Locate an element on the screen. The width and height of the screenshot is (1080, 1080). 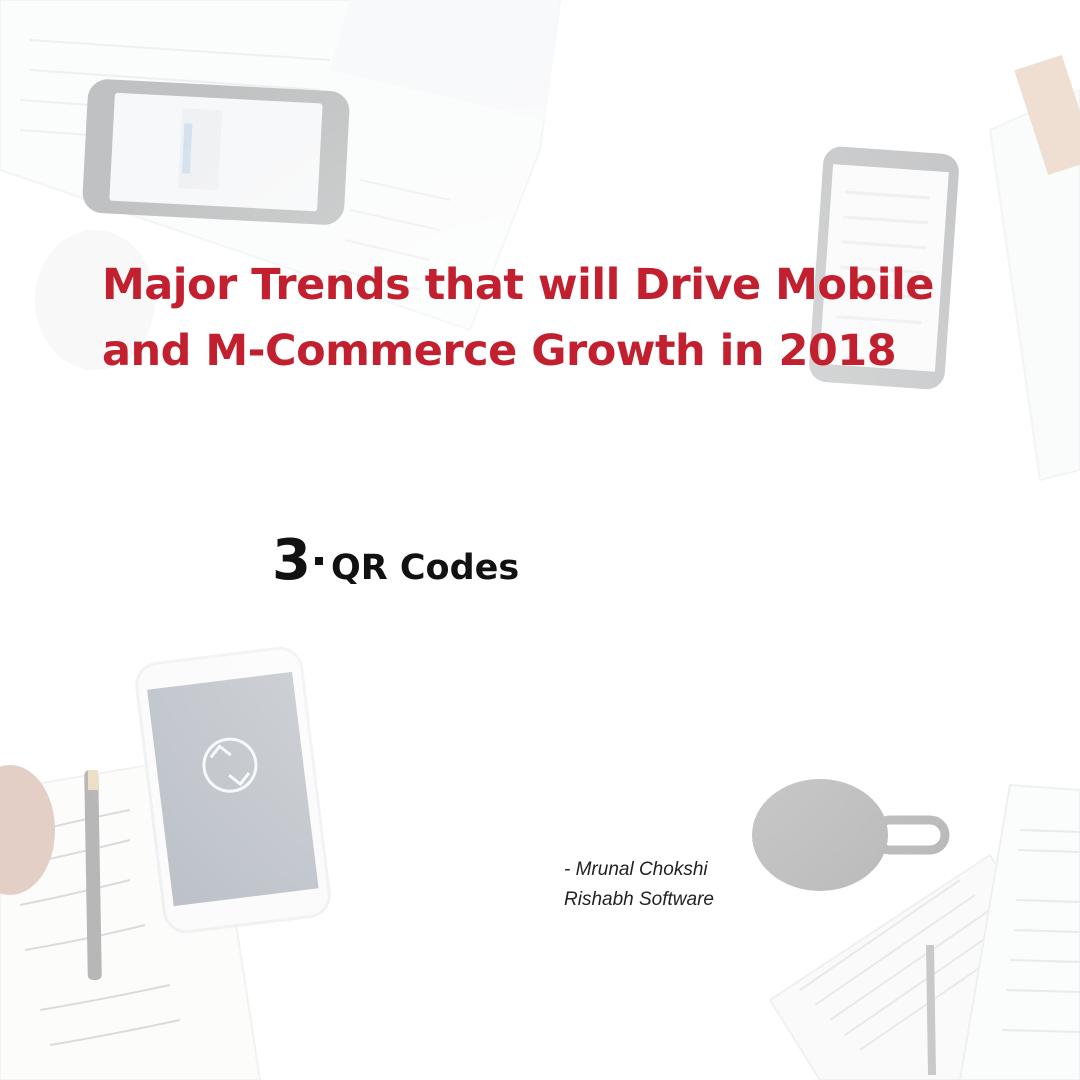
trend-number: 3 is located at coordinates (291, 560).